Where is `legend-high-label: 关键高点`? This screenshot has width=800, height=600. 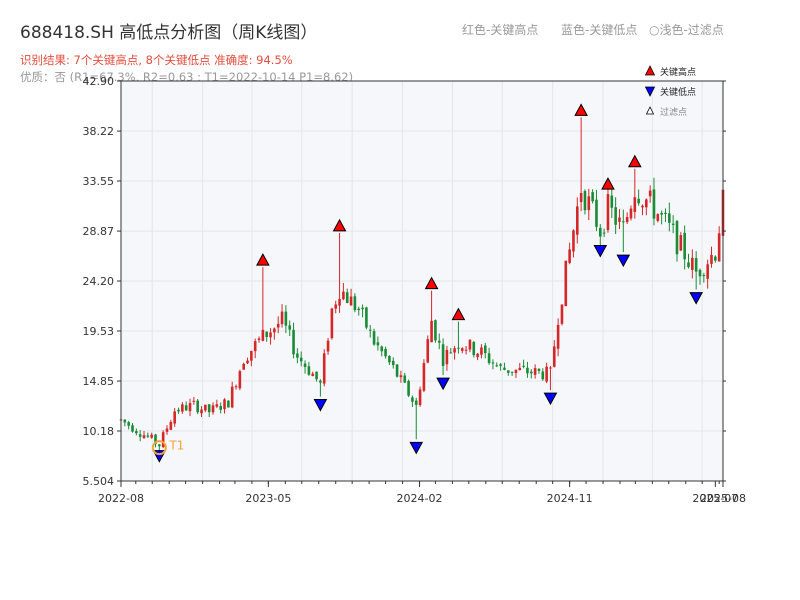 legend-high-label: 关键高点 is located at coordinates (678, 72).